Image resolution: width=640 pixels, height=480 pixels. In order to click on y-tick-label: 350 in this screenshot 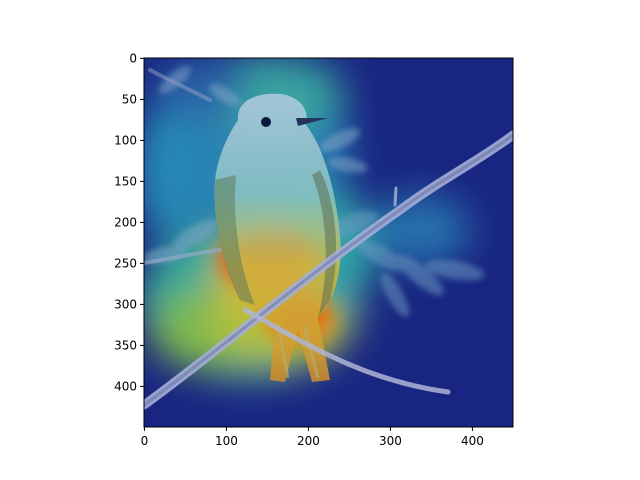, I will do `click(125, 345)`.